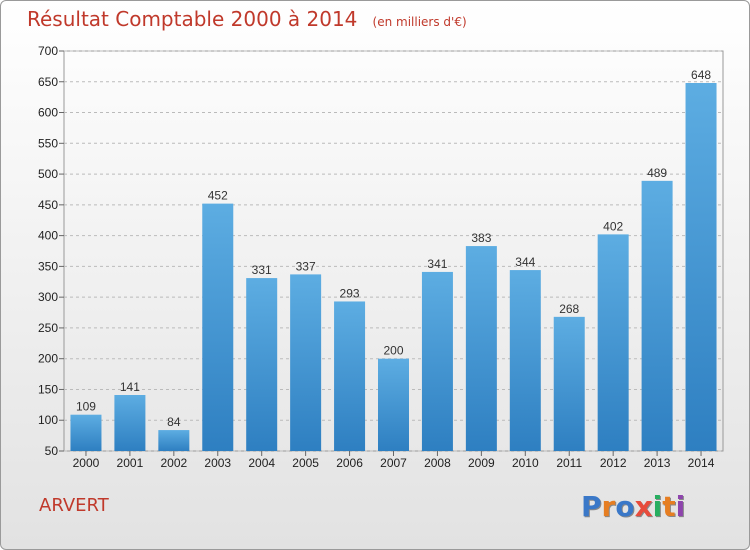 Image resolution: width=750 pixels, height=550 pixels. I want to click on x-tick-label: 2012, so click(613, 463).